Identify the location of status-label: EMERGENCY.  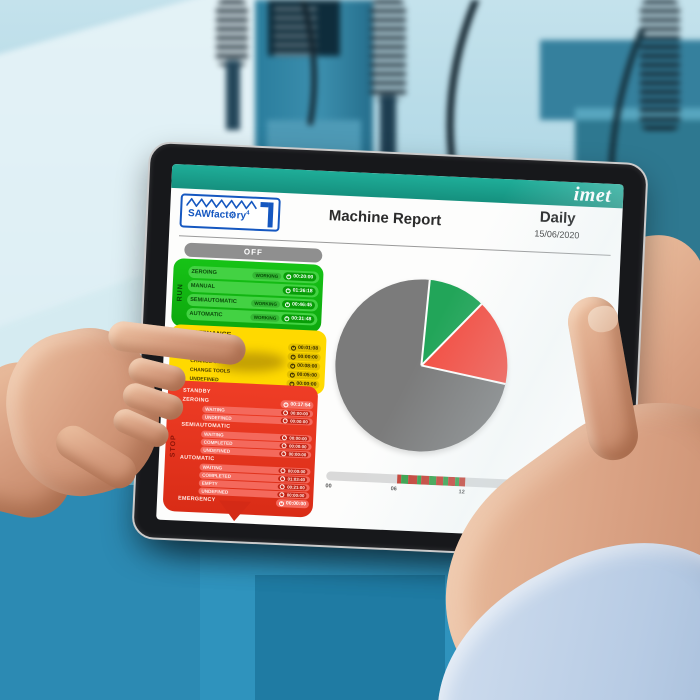
(196, 499).